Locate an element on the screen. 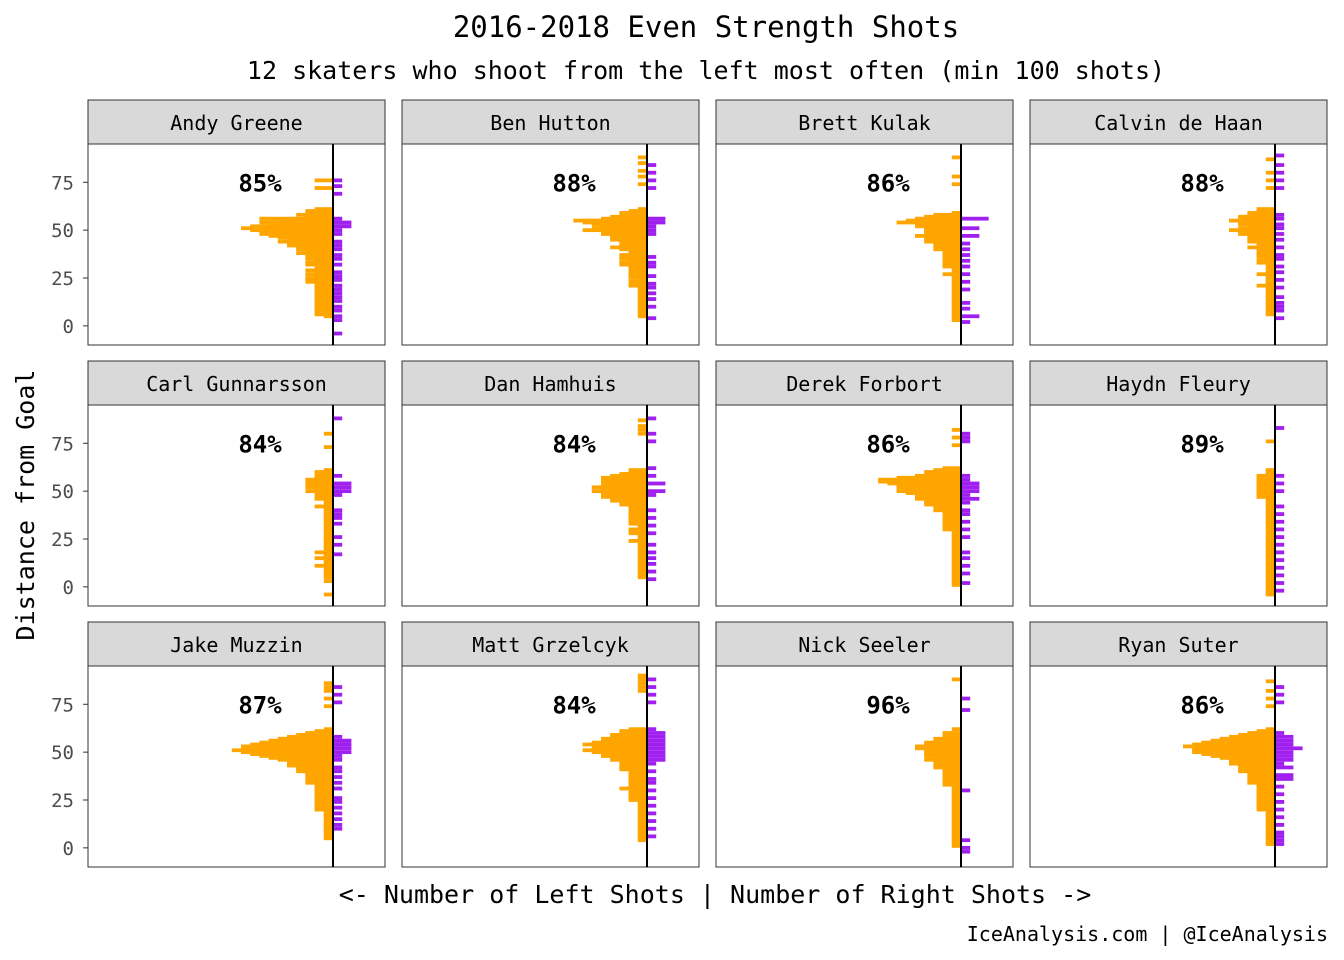 Image resolution: width=1344 pixels, height=960 pixels. y-tick-label-row0-0: 0 is located at coordinates (68, 327).